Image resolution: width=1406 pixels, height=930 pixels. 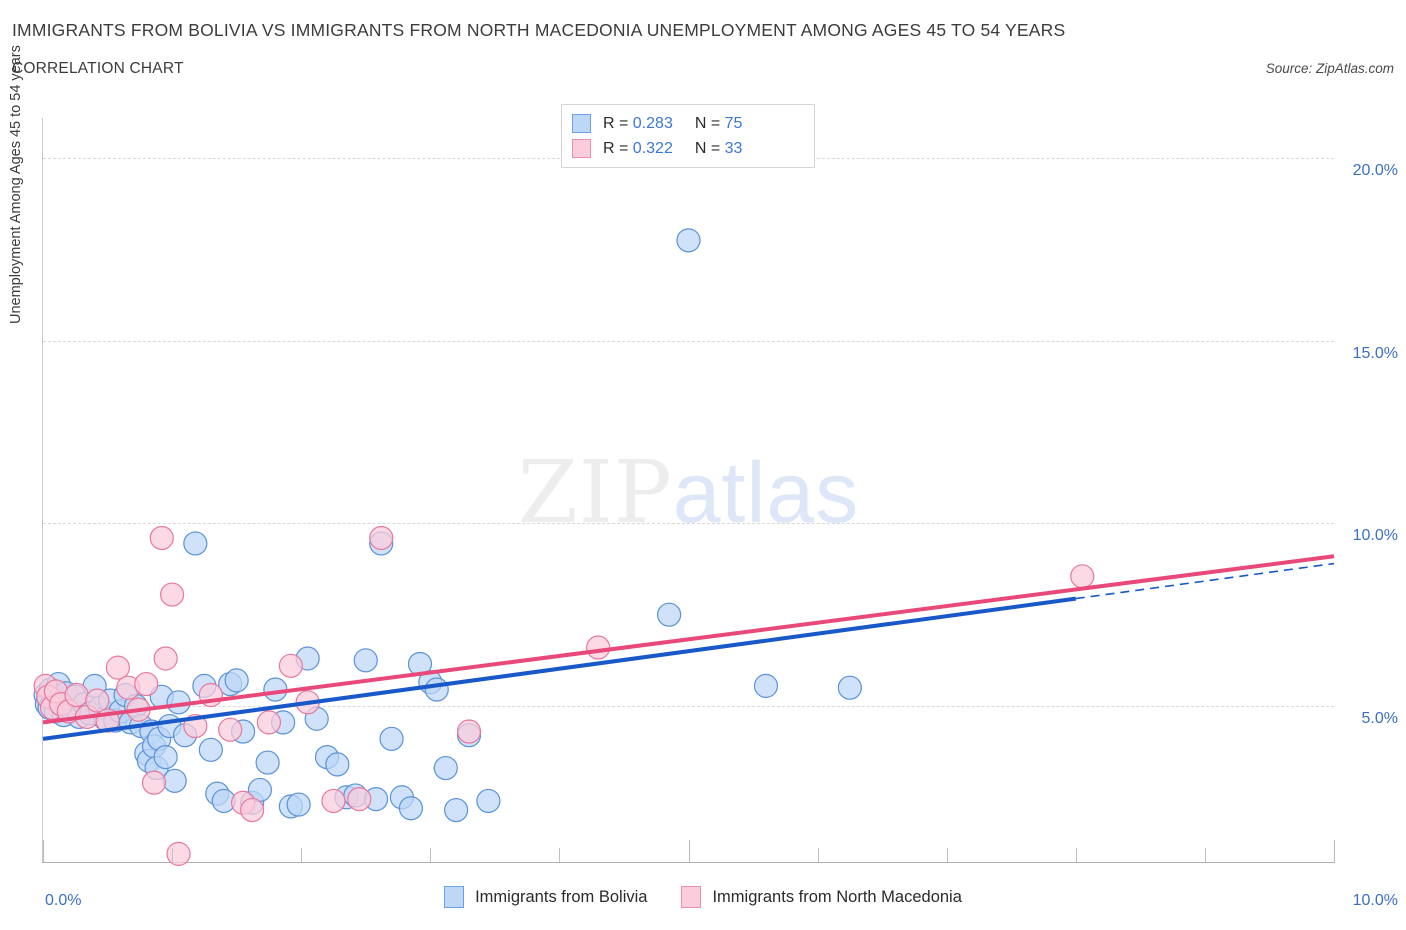 I want to click on legend-label-north-macedonia: Immigrants from North Macedonia, so click(x=837, y=896).